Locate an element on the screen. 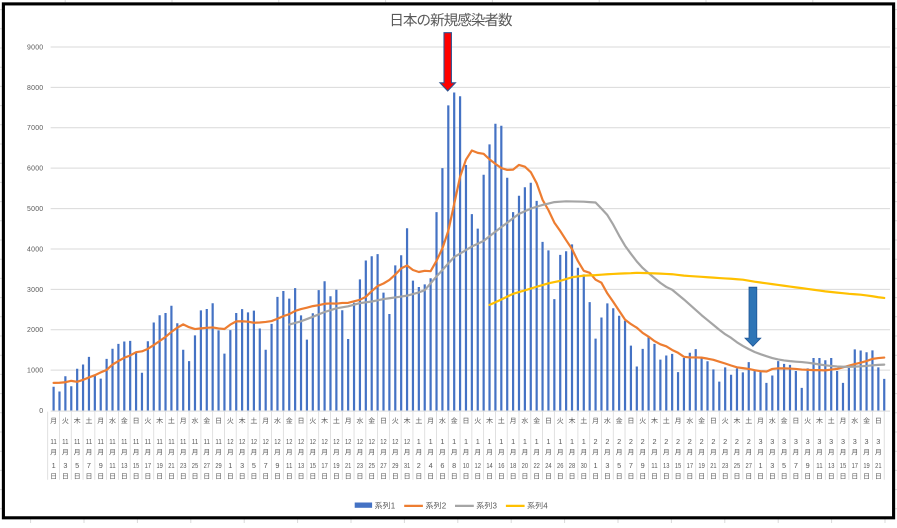 The width and height of the screenshot is (897, 528). svg-text: 3000 is located at coordinates (35, 290).